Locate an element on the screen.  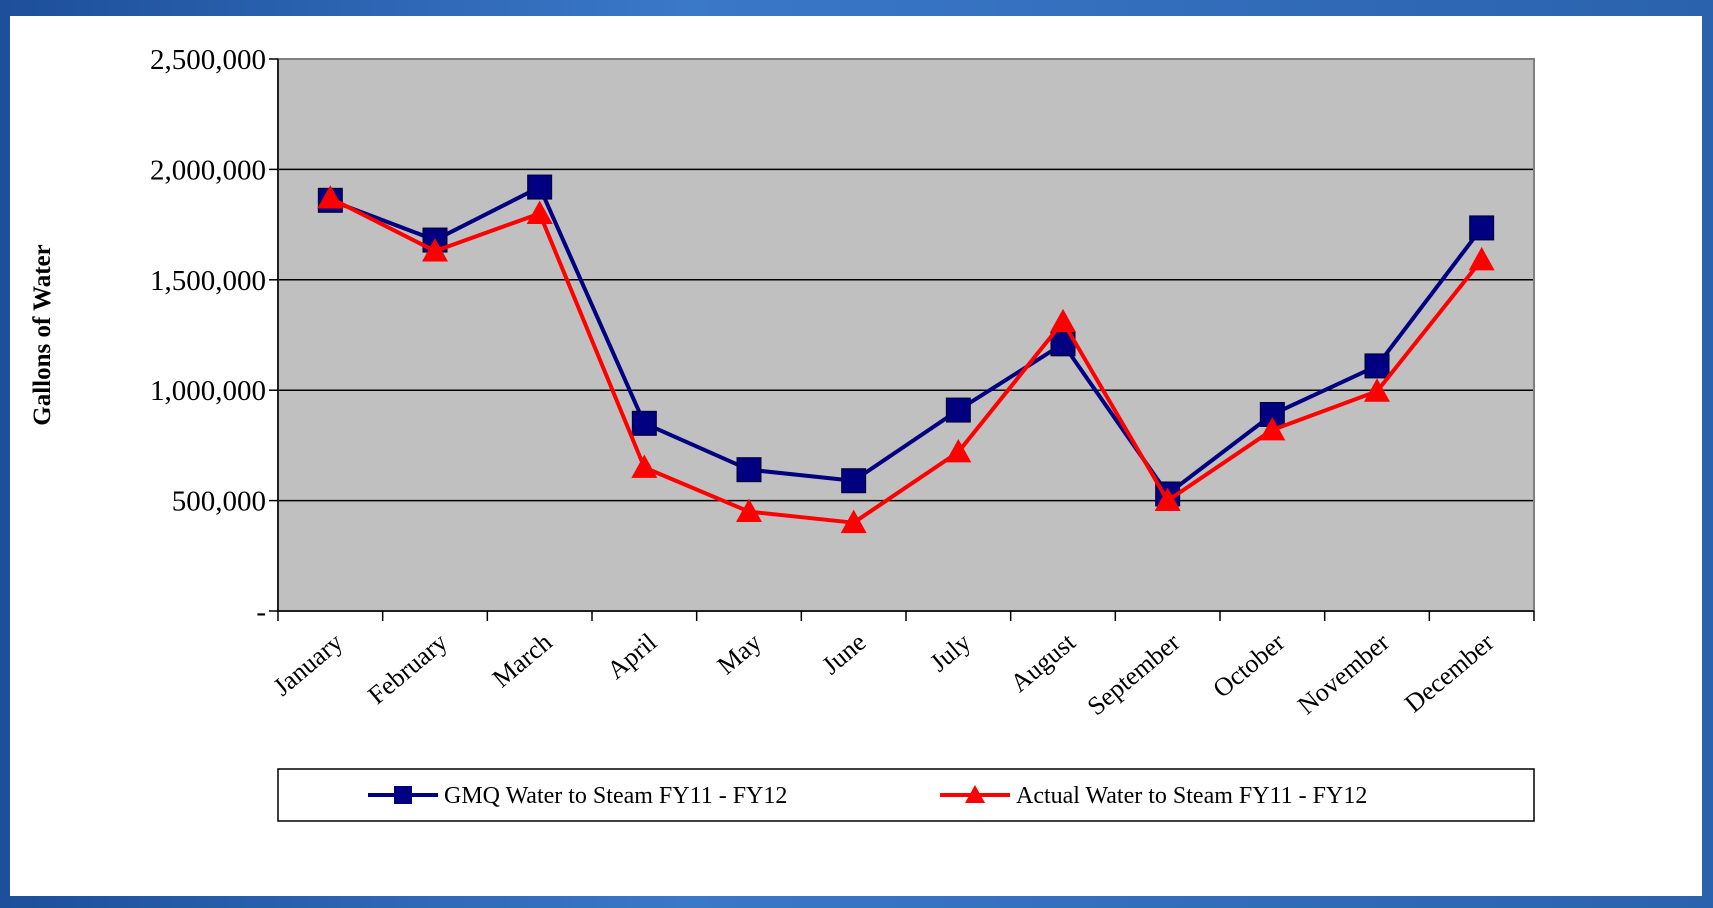
y-tick-label: 2,500,000 is located at coordinates (208, 60).